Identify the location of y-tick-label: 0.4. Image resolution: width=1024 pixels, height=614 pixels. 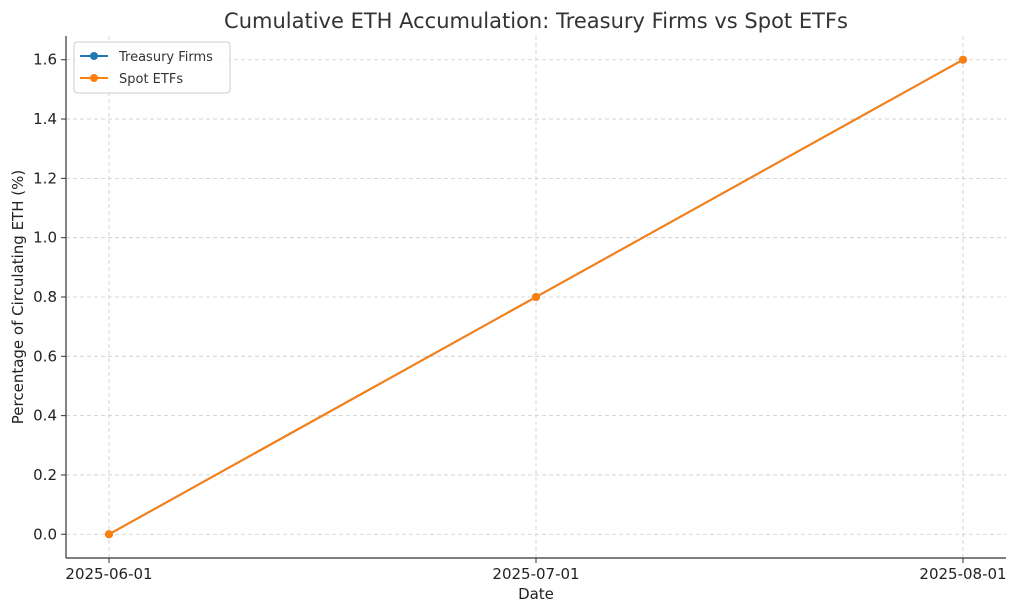
(45, 416).